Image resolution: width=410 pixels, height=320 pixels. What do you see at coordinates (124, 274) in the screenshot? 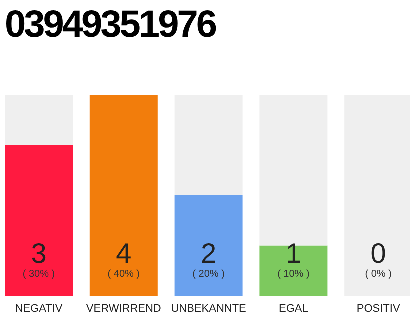
I see `annotation: ( 40% )` at bounding box center [124, 274].